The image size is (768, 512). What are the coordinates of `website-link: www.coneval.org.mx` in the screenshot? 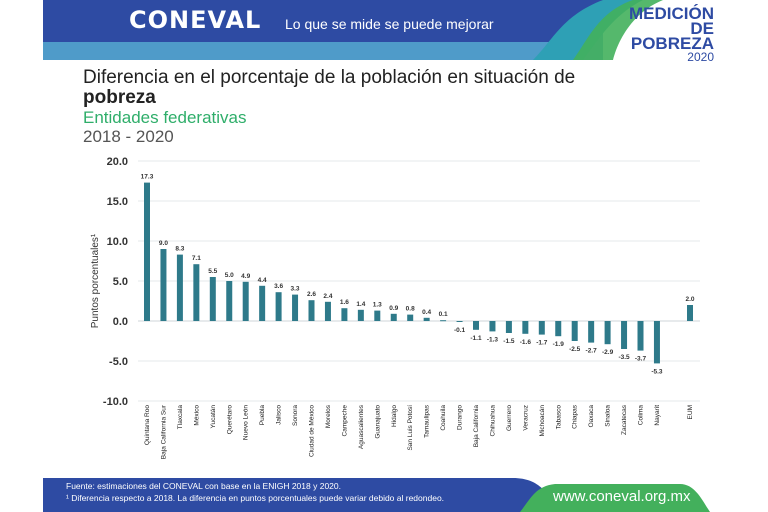 It's located at (622, 496).